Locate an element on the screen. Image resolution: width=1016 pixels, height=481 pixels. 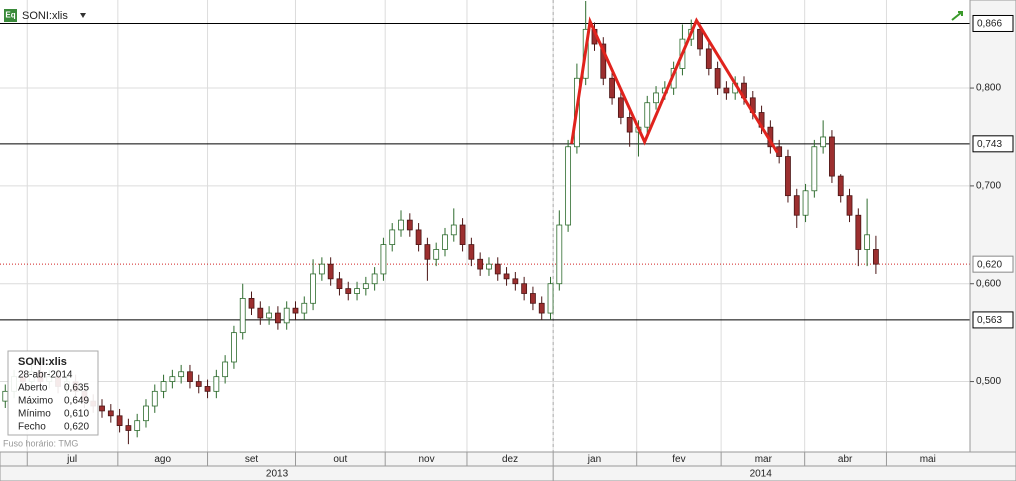
info-value: 0,649 is located at coordinates (76, 401).